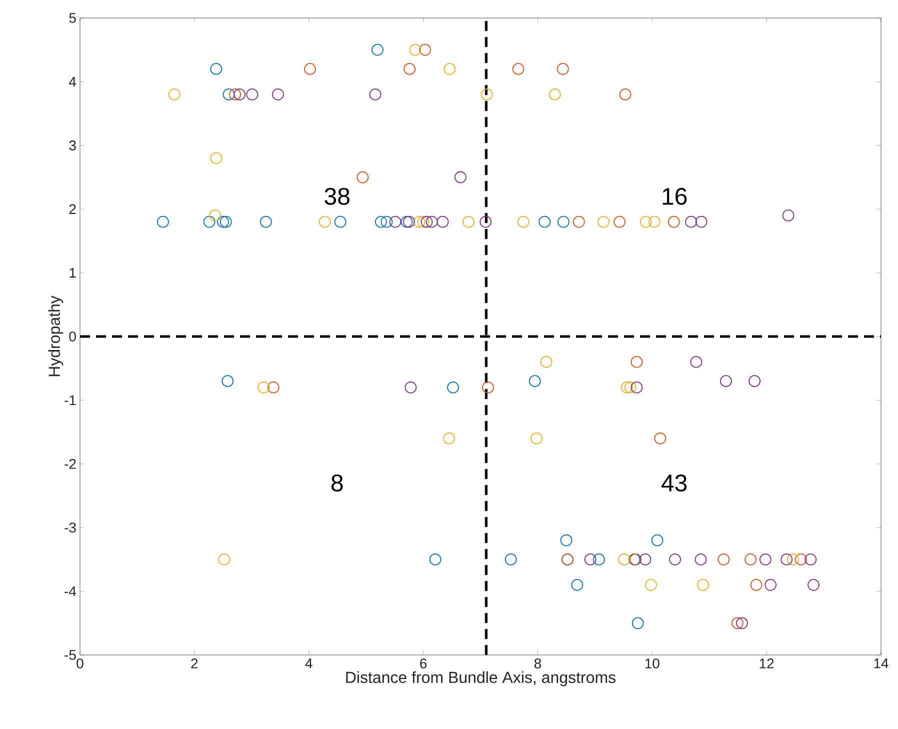 This screenshot has height=729, width=898. I want to click on y-tick-label: 1, so click(73, 273).